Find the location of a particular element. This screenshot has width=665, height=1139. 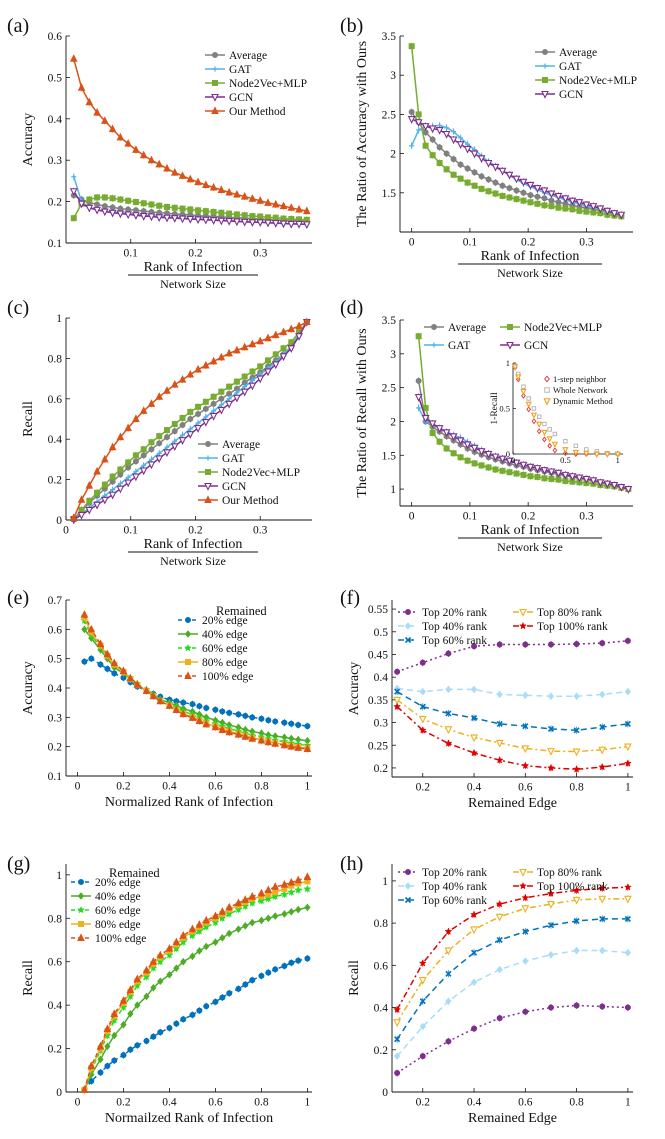

legend-label: 100% edge is located at coordinates (227, 677).